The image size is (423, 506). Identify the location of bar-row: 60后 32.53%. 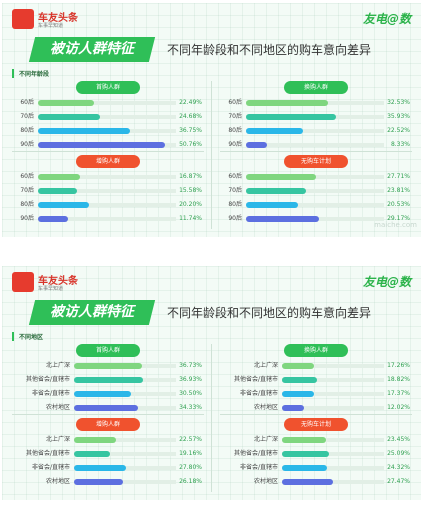
(316, 103).